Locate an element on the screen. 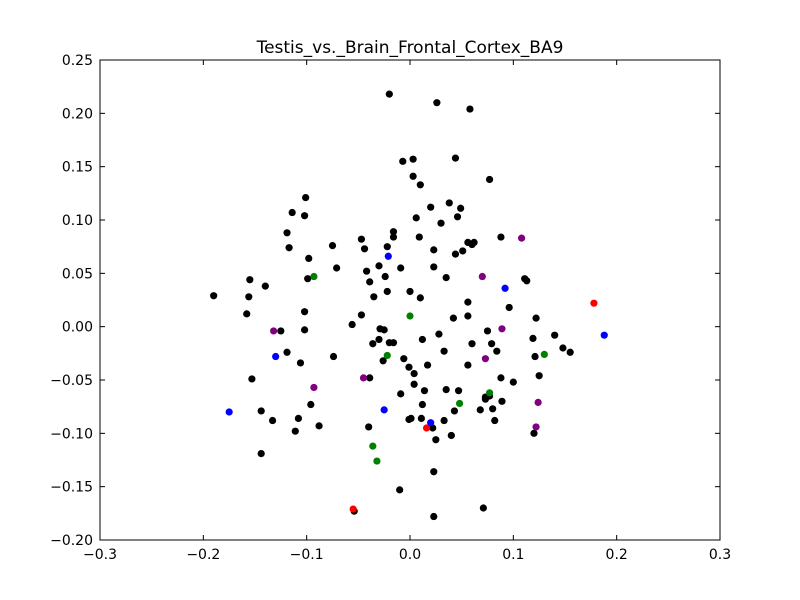 This screenshot has height=600, width=800. y-tick-label: 0.20 is located at coordinates (77, 114).